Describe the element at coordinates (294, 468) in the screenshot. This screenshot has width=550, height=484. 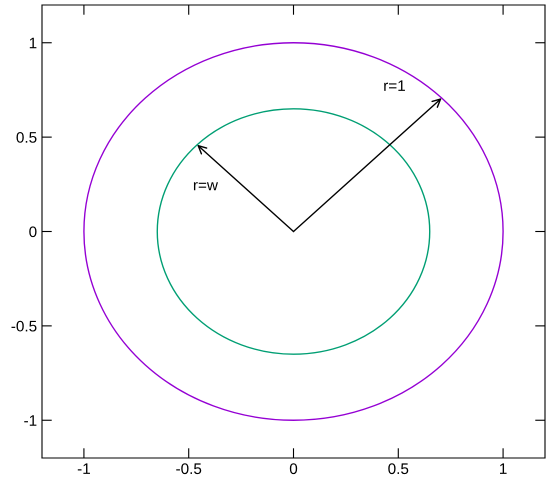
I see `x-tick-label: 0` at that location.